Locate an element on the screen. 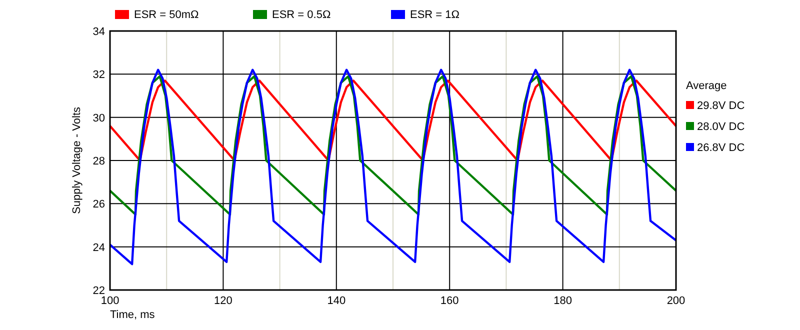 This screenshot has height=330, width=800. legend-label: ESR = 0.5Ω is located at coordinates (301, 15).